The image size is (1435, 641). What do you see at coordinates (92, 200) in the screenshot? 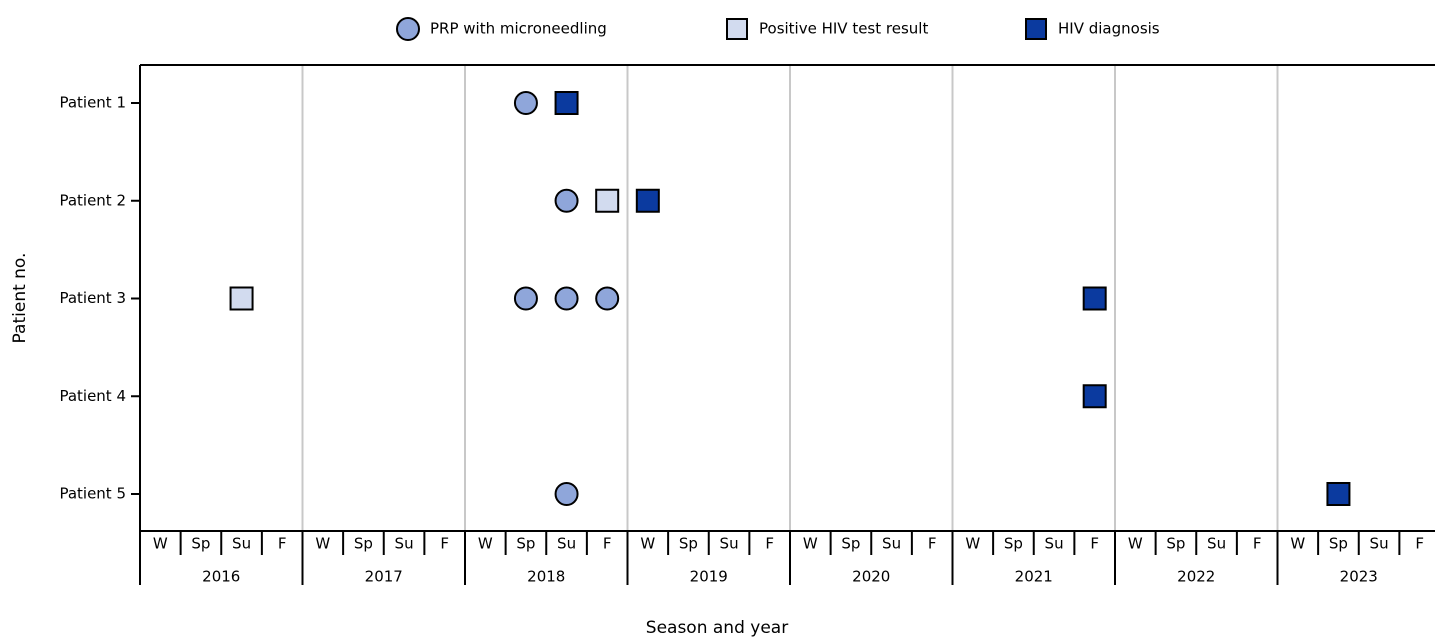
I see `y-tick-label: Patient 2` at bounding box center [92, 200].